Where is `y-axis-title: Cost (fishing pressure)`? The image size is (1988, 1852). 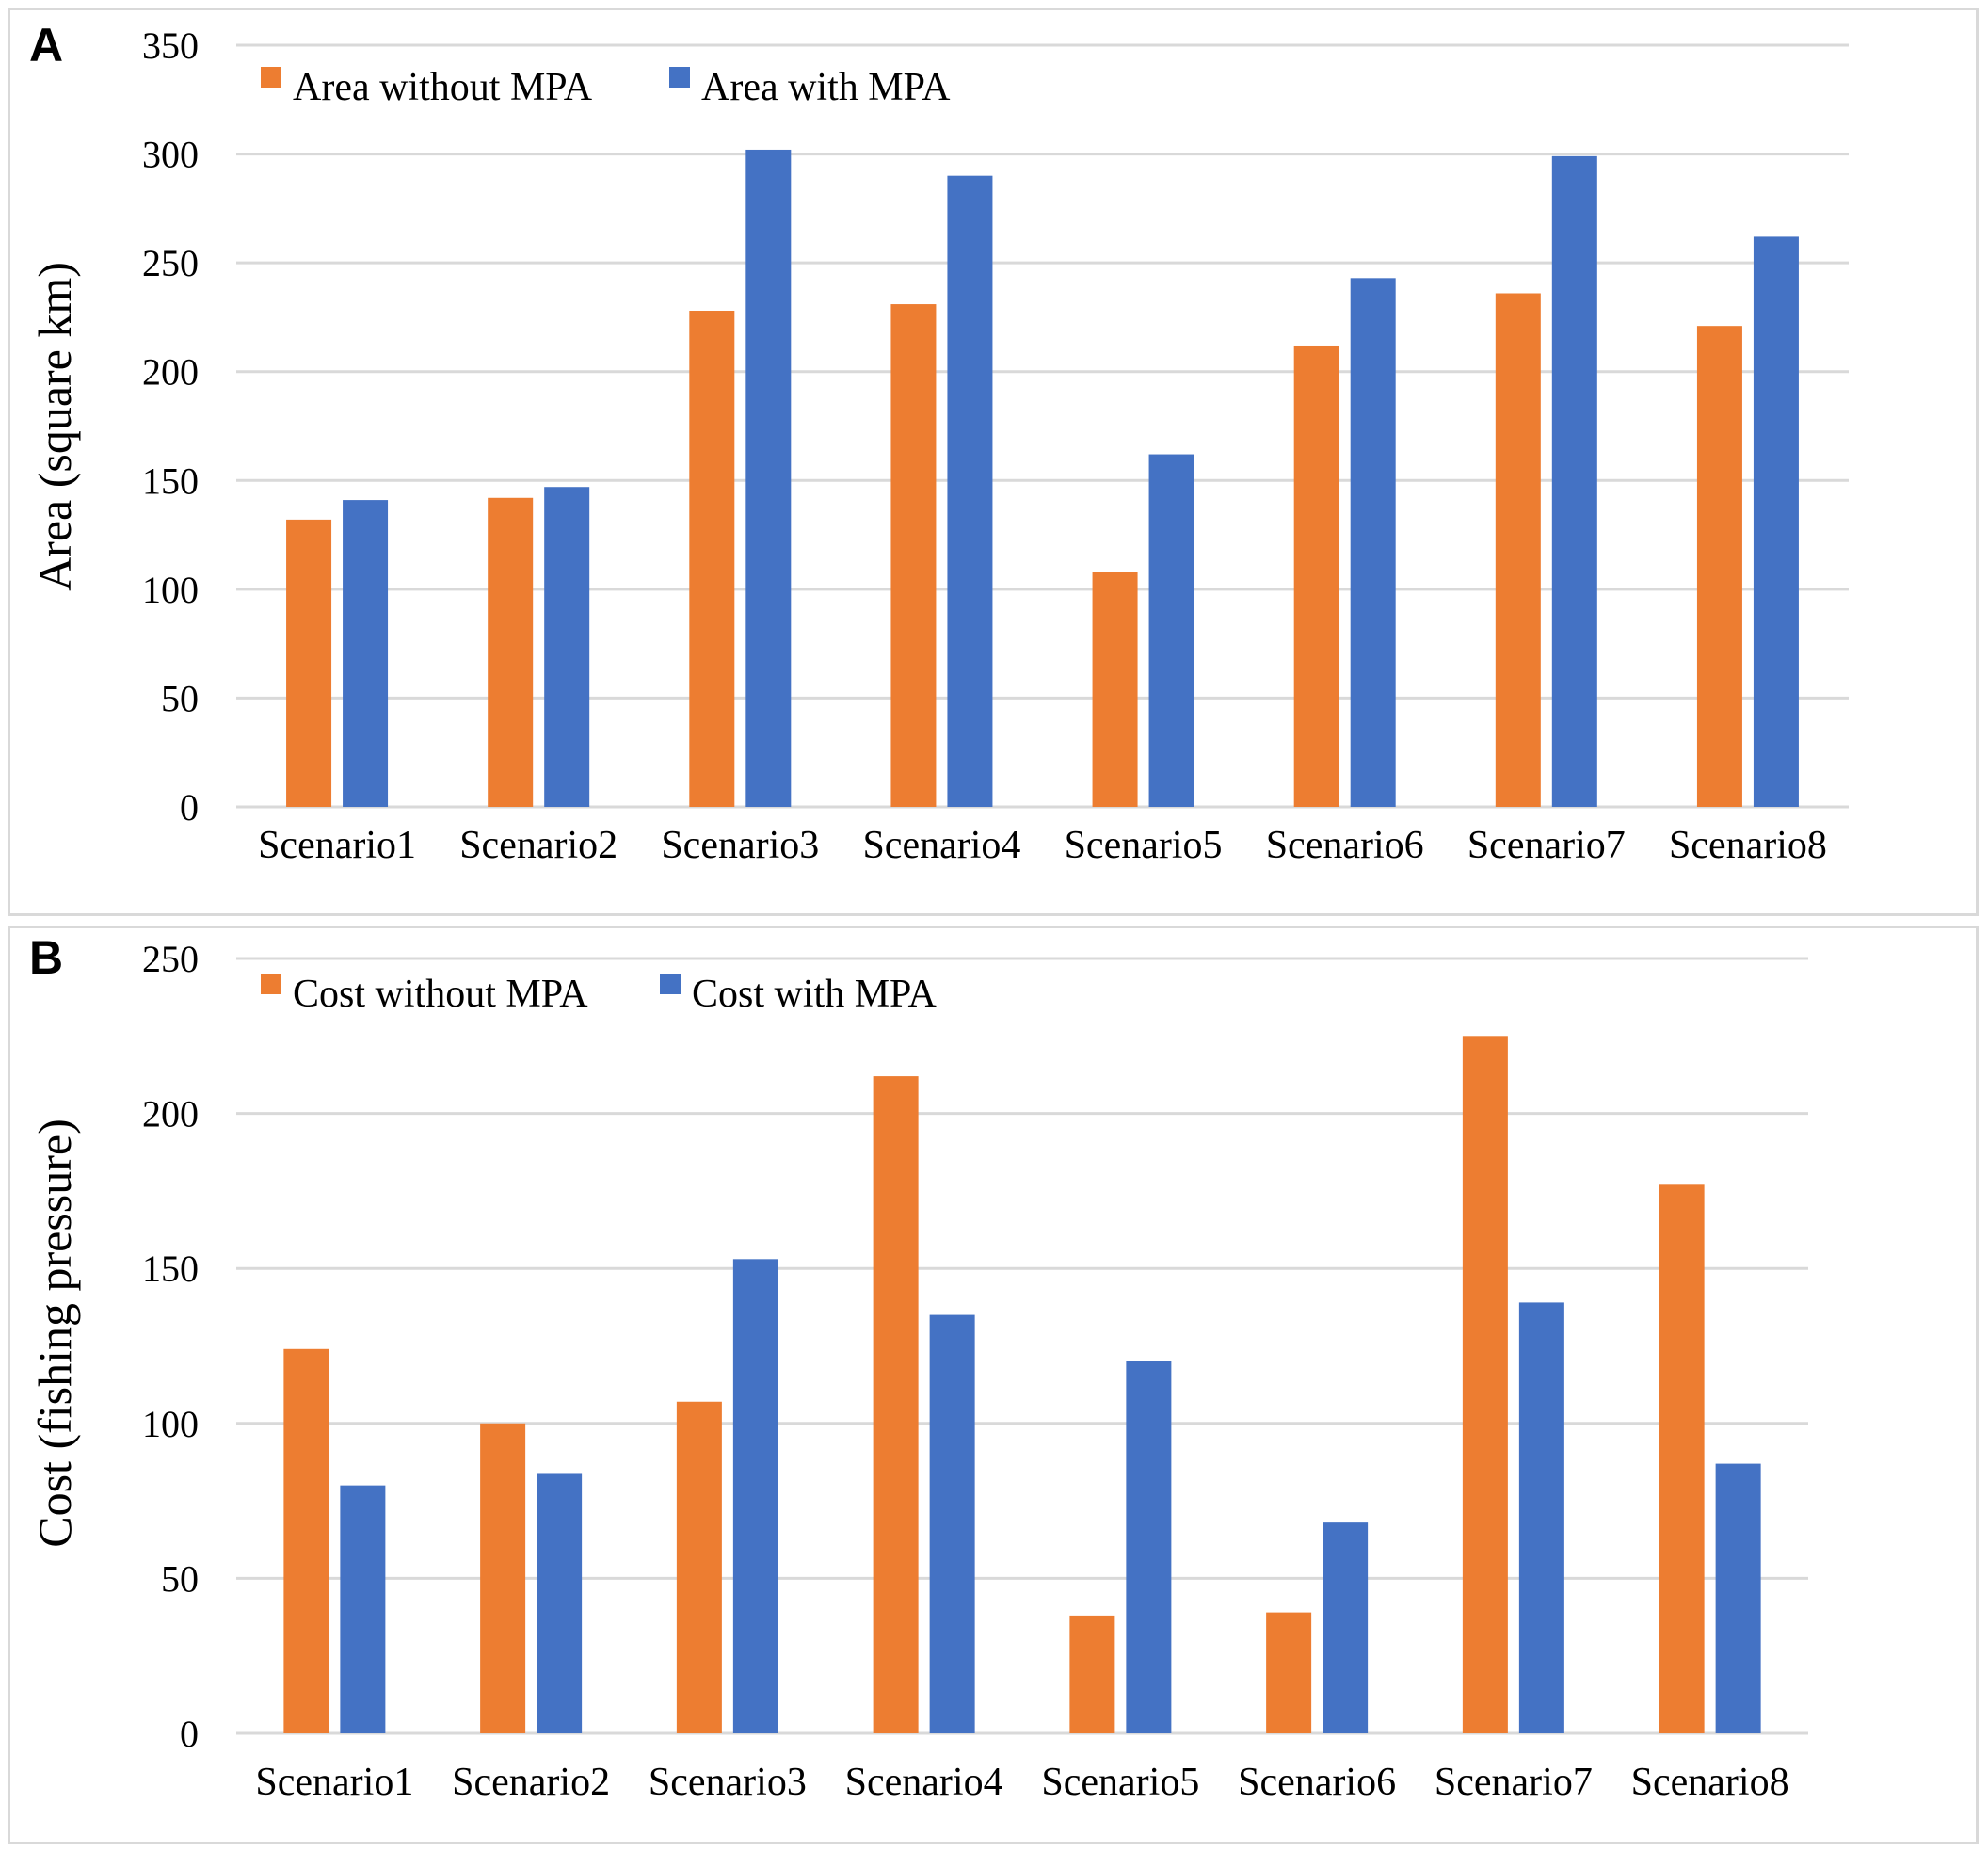
y-axis-title: Cost (fishing pressure) is located at coordinates (54, 1333).